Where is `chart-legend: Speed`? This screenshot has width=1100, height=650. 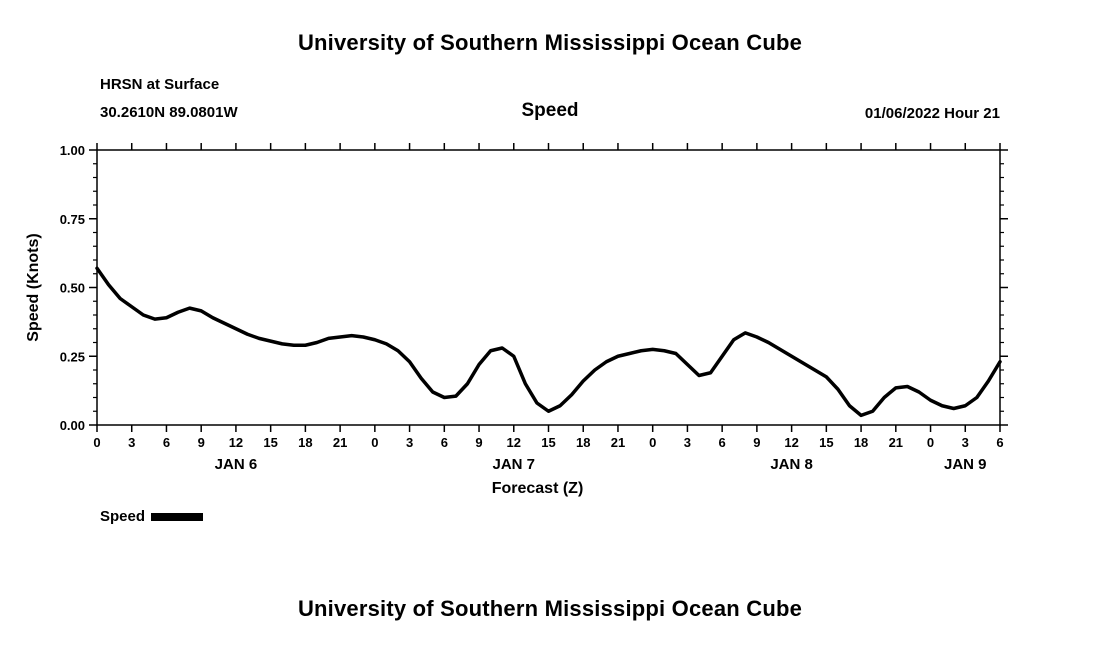 chart-legend: Speed is located at coordinates (152, 516).